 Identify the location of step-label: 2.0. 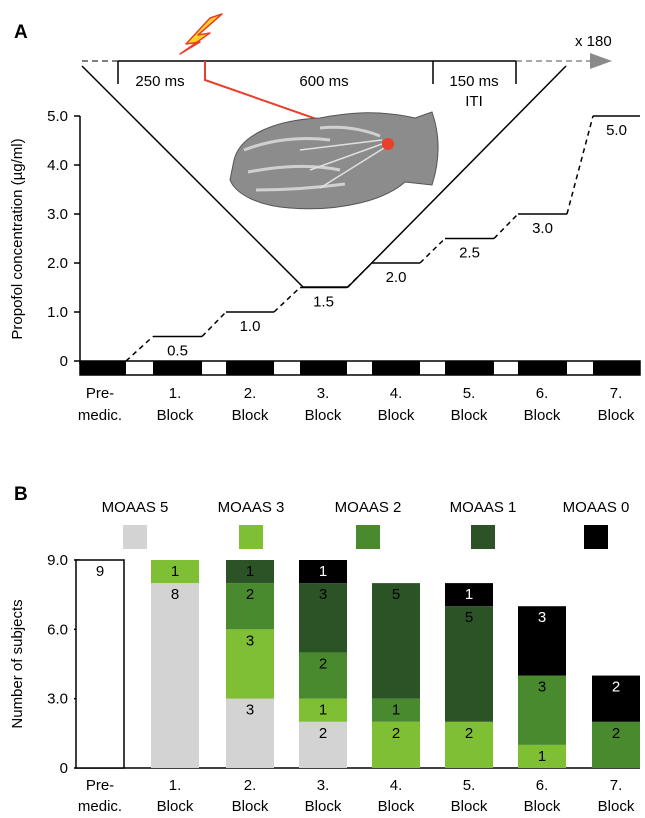
(396, 277).